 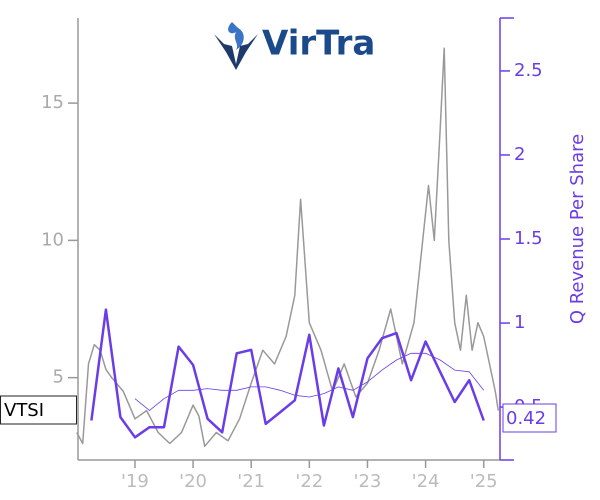 What do you see at coordinates (309, 381) in the screenshot?
I see `series-line` at bounding box center [309, 381].